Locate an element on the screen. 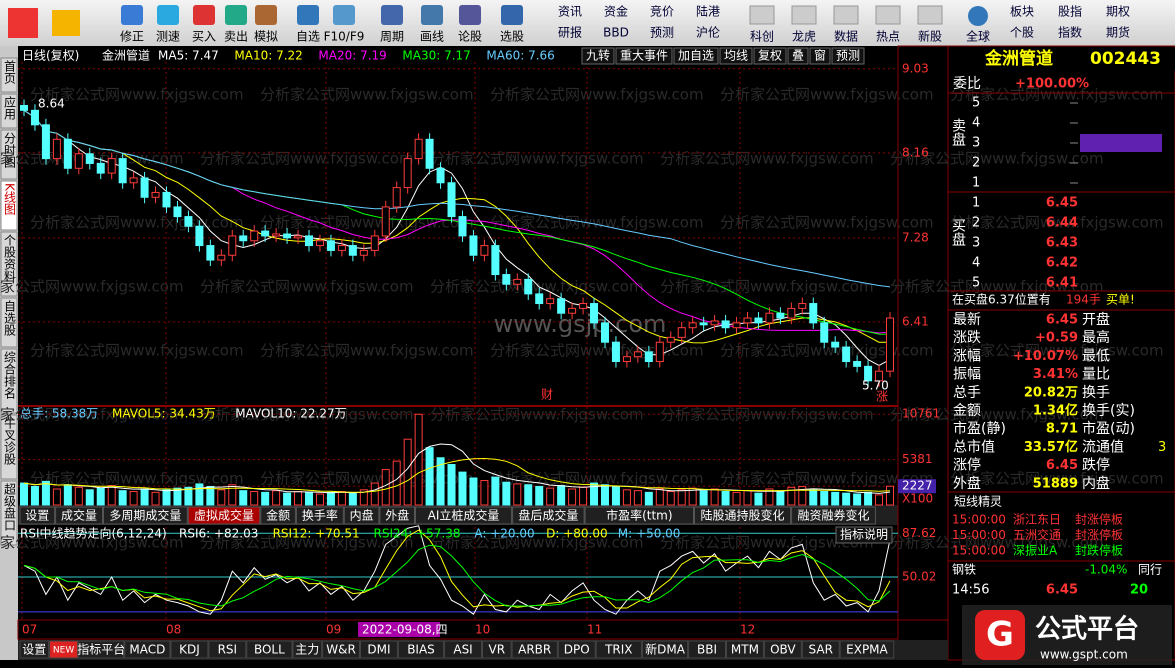  bottom-tab-label: BBI is located at coordinates (707, 650).